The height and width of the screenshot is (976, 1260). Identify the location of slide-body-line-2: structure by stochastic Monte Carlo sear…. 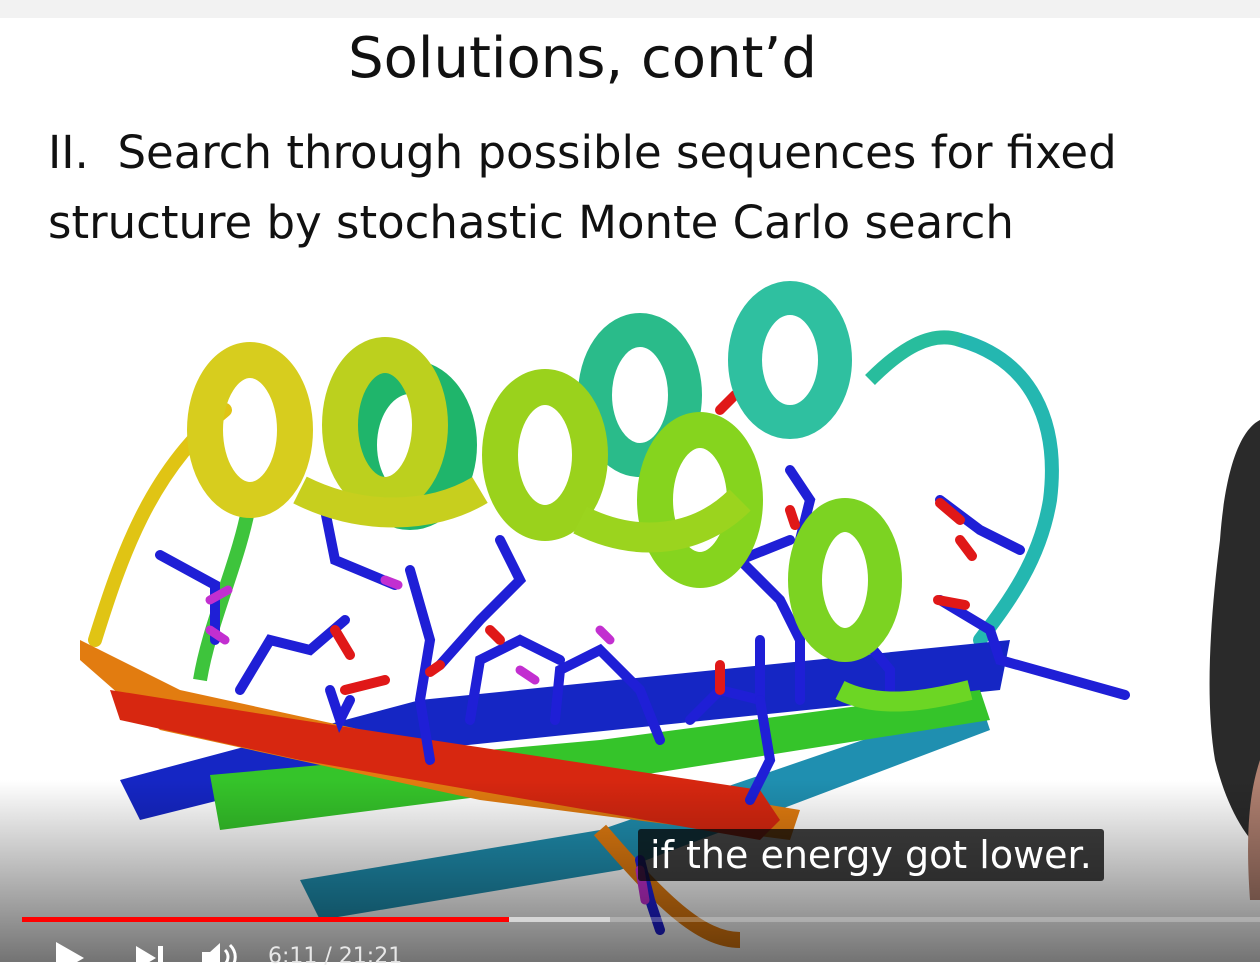
(531, 222).